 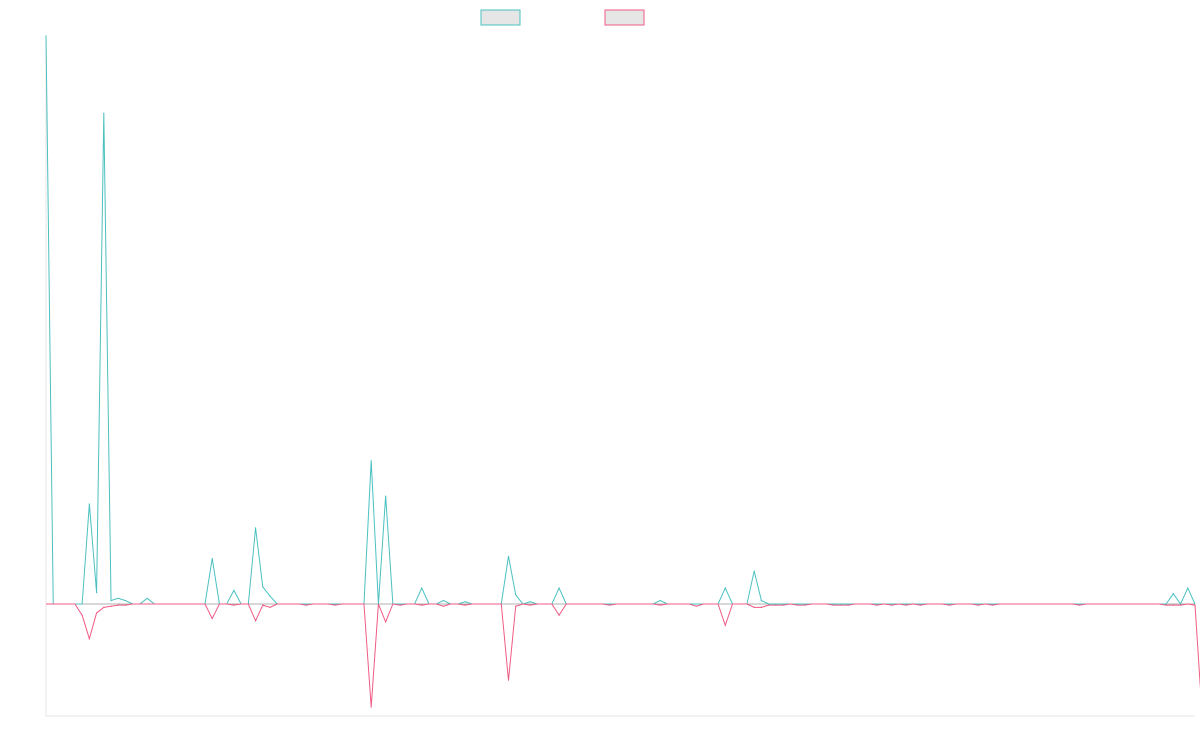 I want to click on series-2-line, so click(x=623, y=655).